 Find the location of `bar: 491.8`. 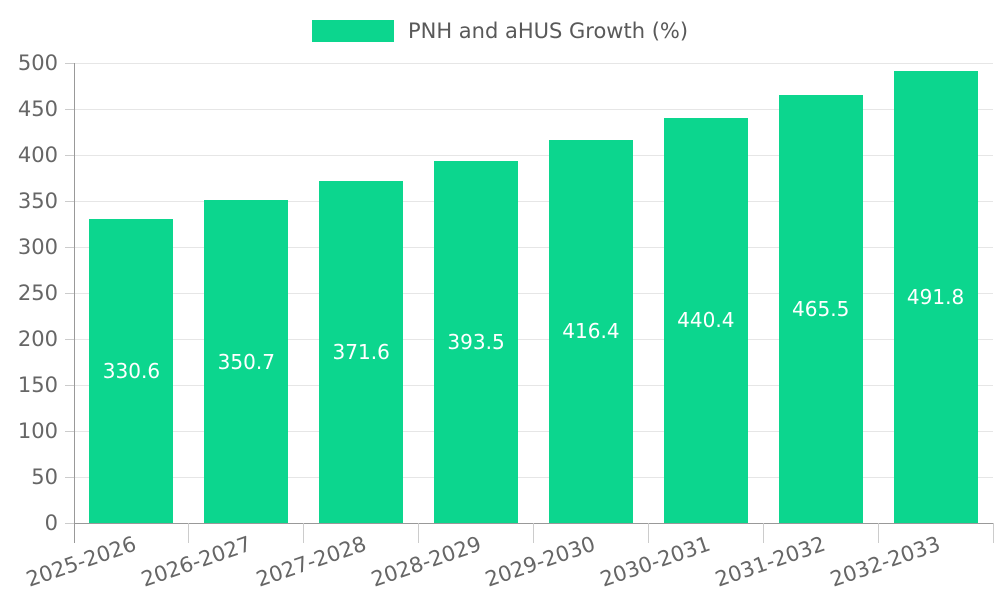

bar: 491.8 is located at coordinates (935, 296).